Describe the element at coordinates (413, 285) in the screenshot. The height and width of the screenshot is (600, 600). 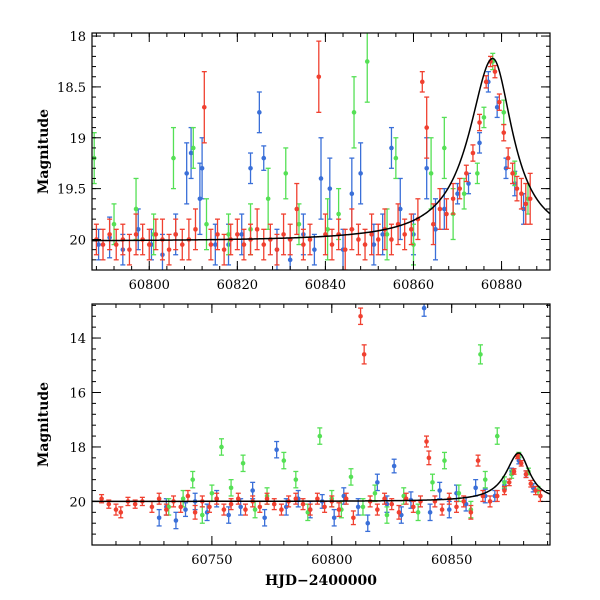
I see `x-tick-label: 60860` at that location.